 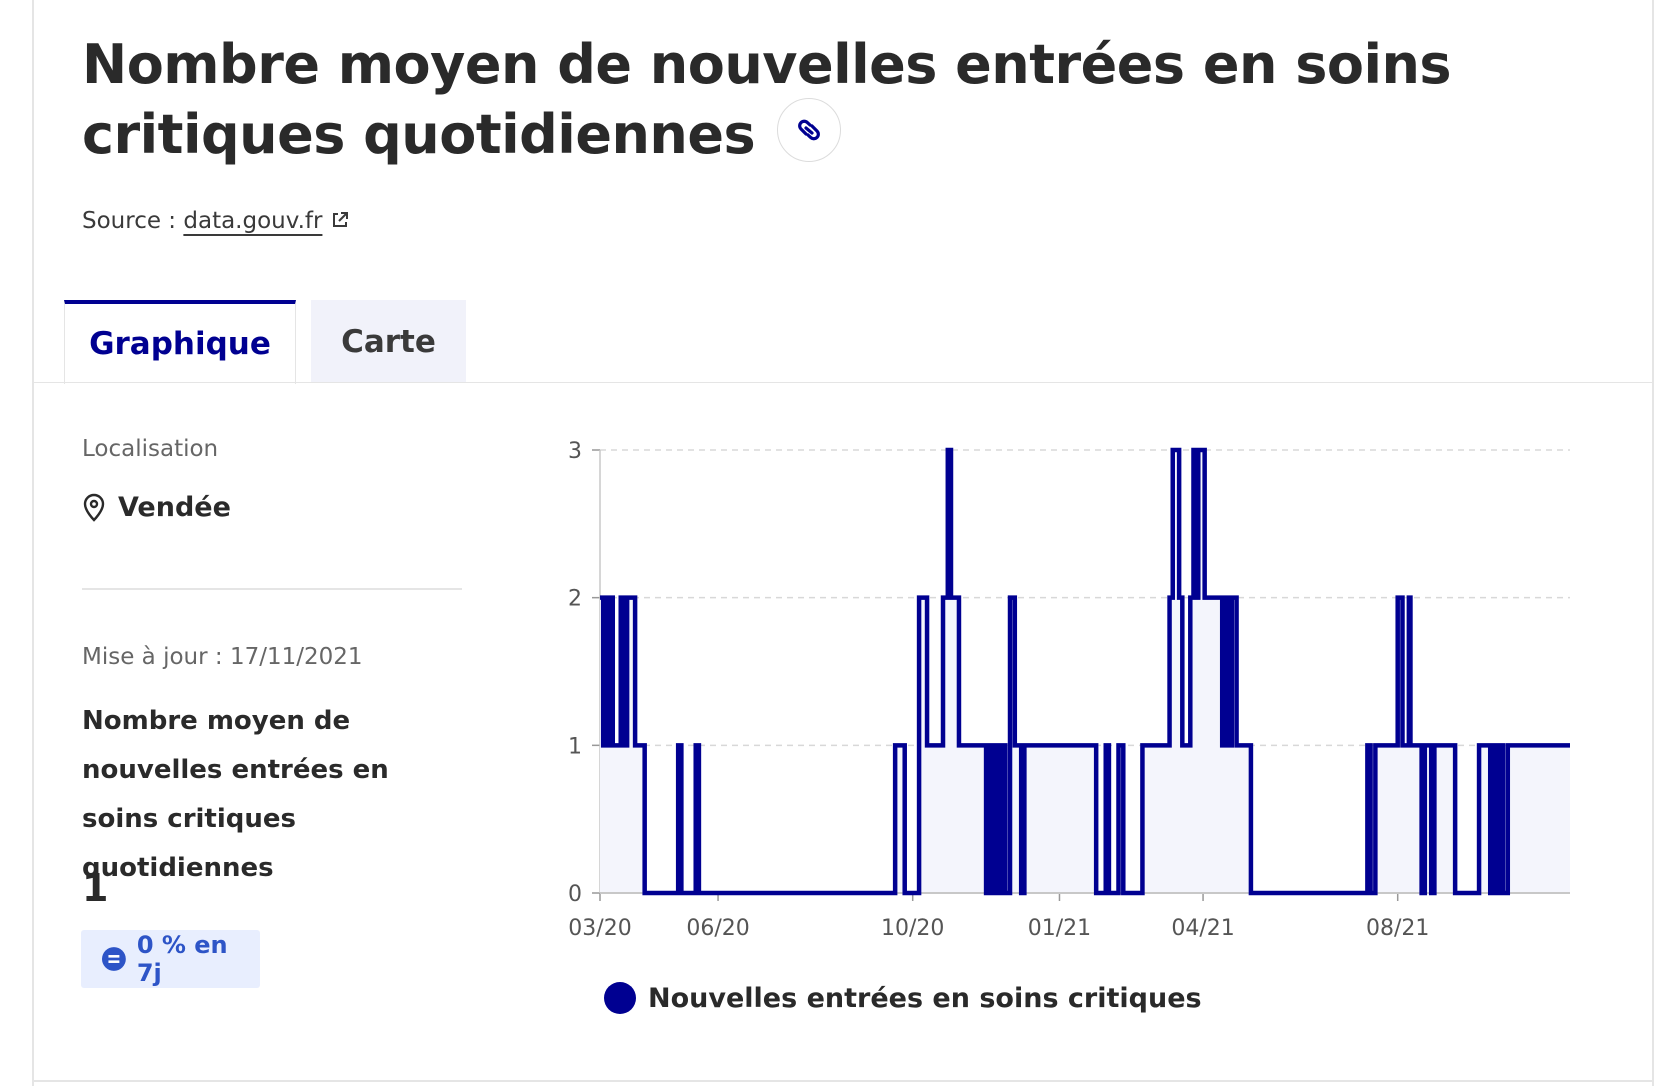 I want to click on update-date: Mise à jour : 17/11/2021, so click(x=222, y=657).